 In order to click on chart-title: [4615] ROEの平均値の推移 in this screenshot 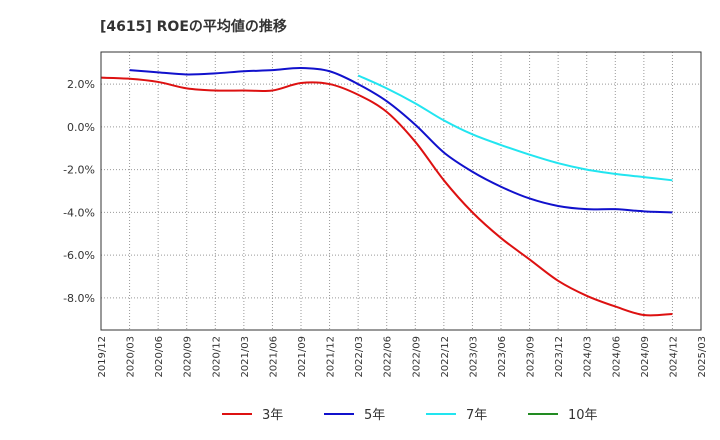, I will do `click(193, 26)`.